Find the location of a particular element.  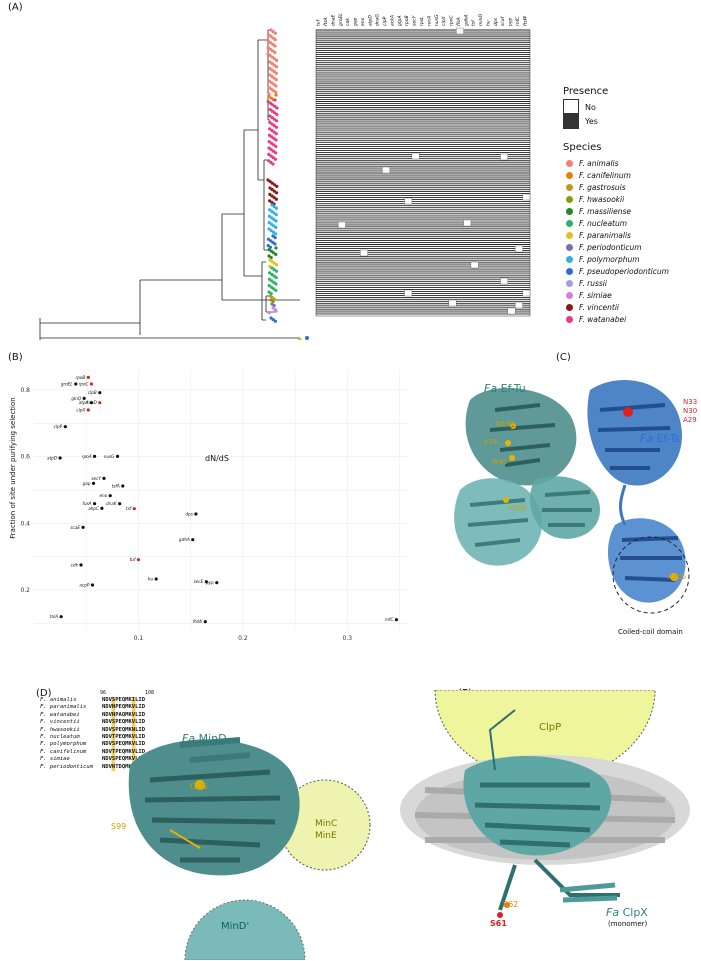

point-label: clpP is located at coordinates (58, 426).